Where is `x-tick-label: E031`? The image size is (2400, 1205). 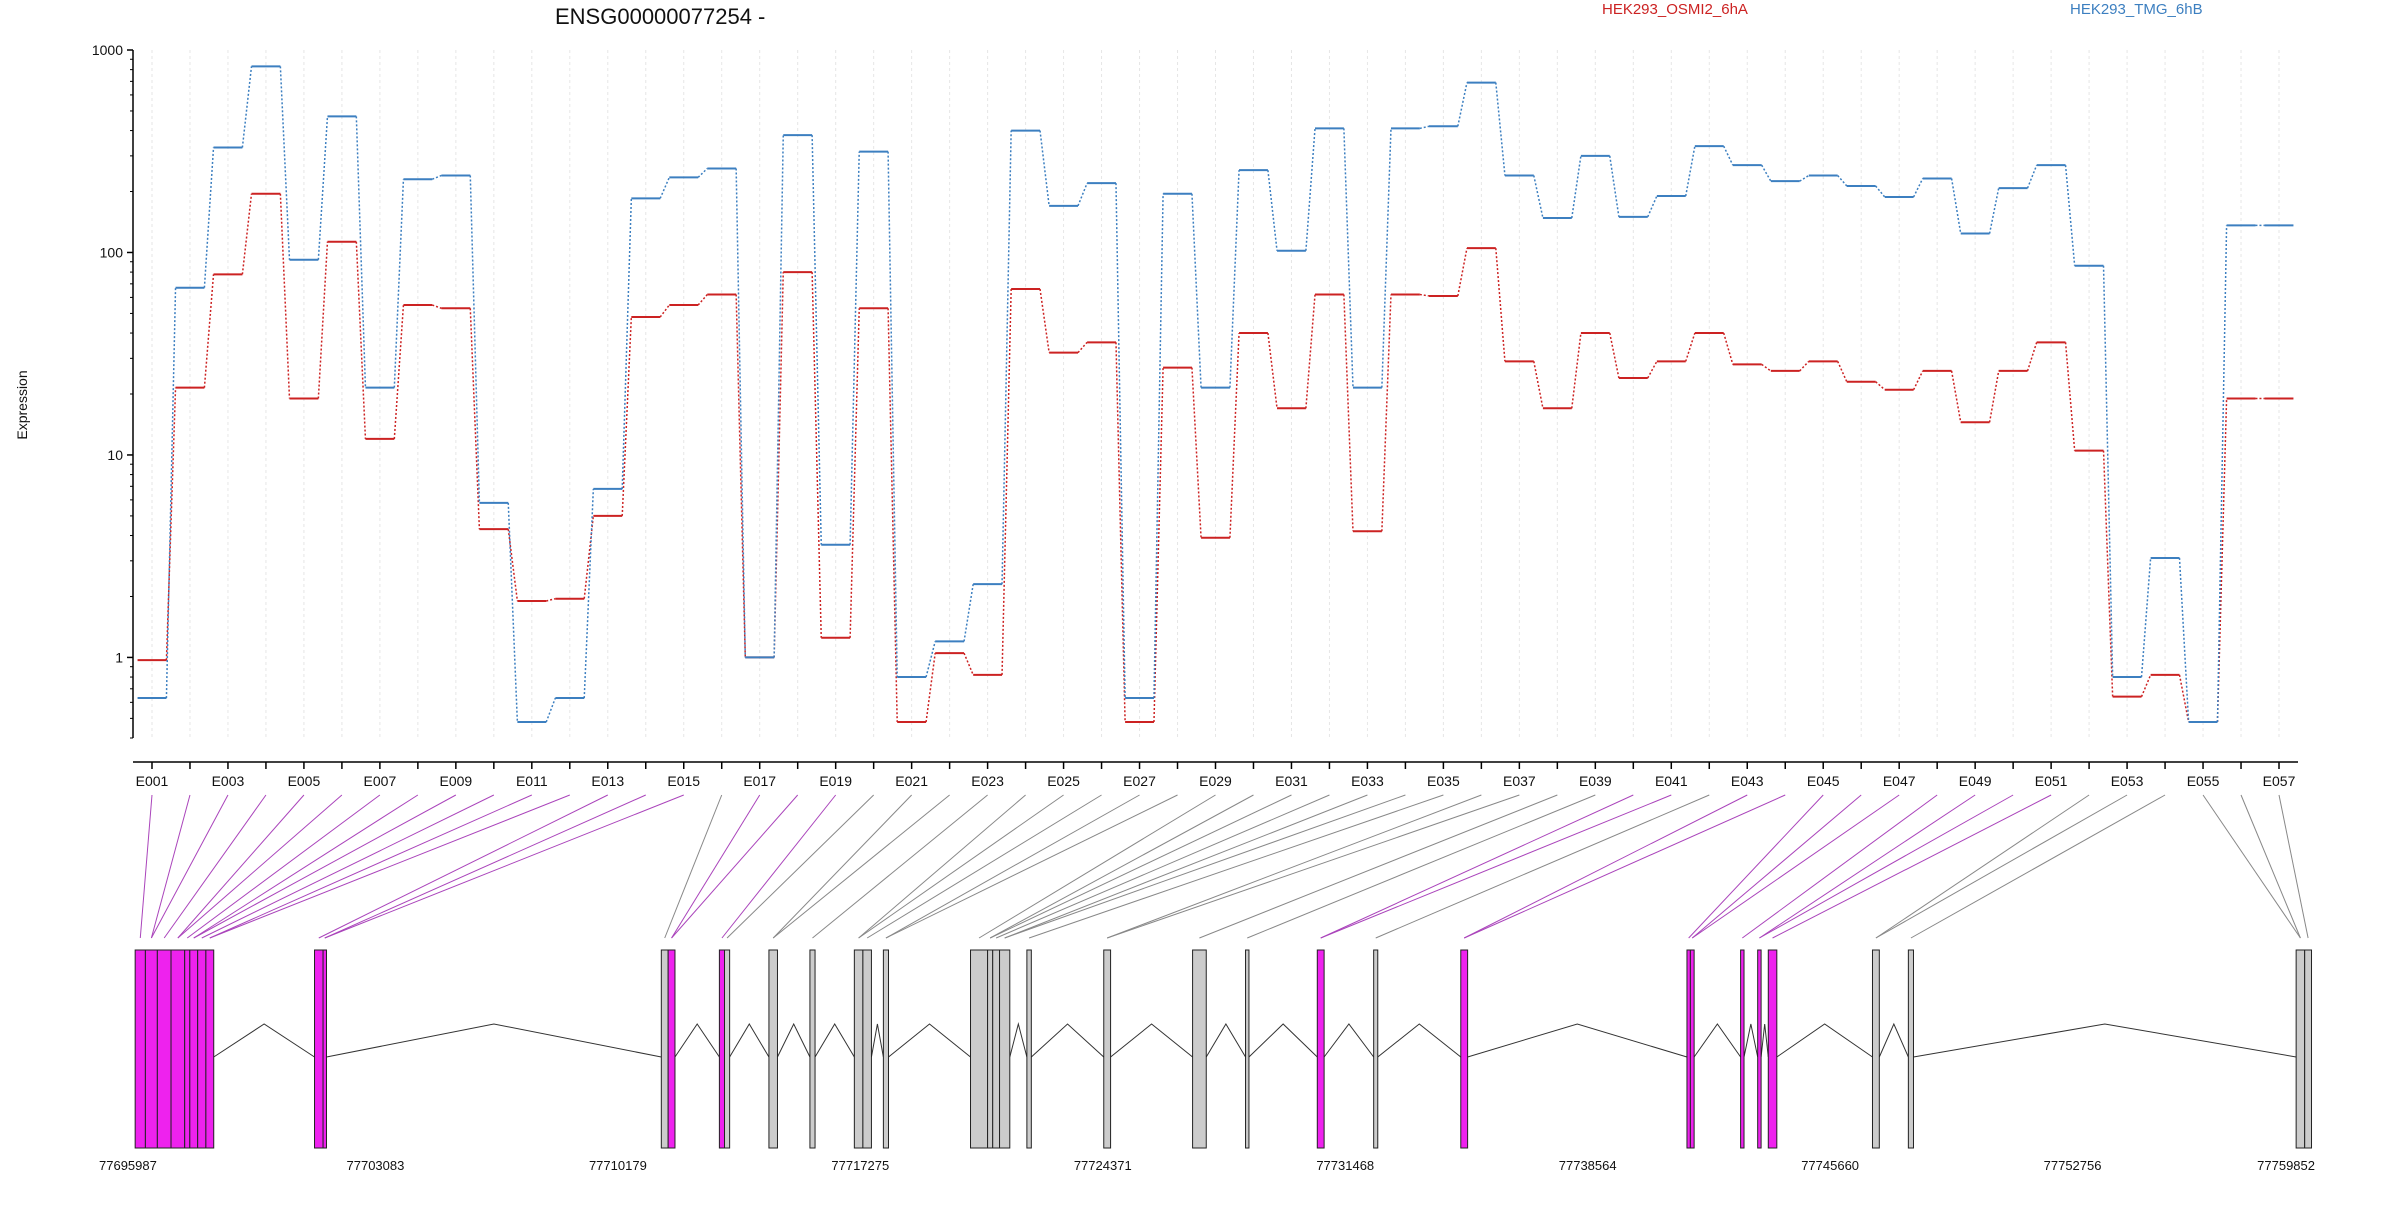 x-tick-label: E031 is located at coordinates (1291, 781).